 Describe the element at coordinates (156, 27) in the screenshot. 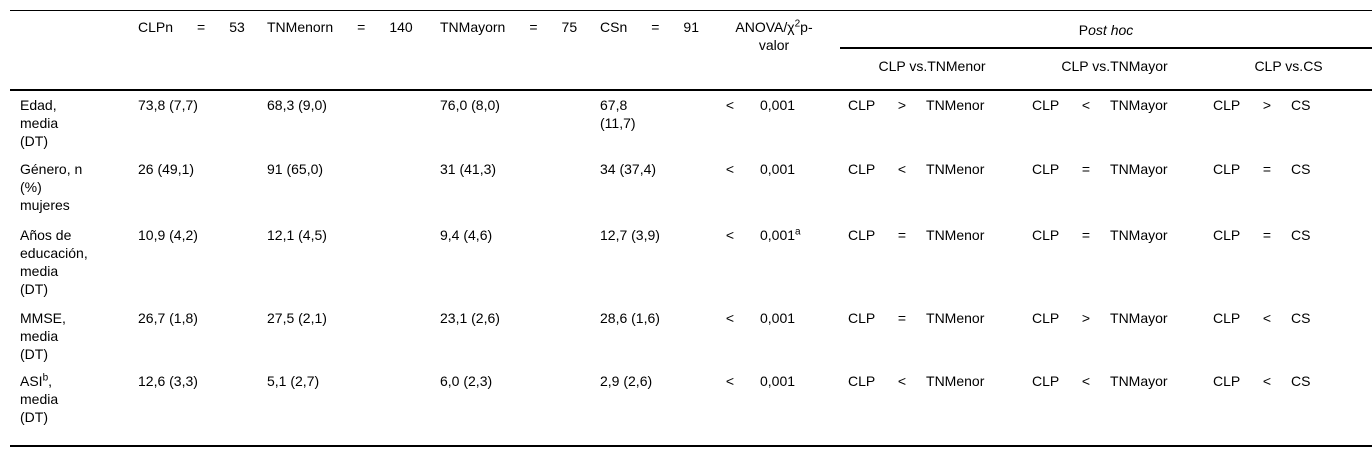

I see `group-name: CLPn` at that location.